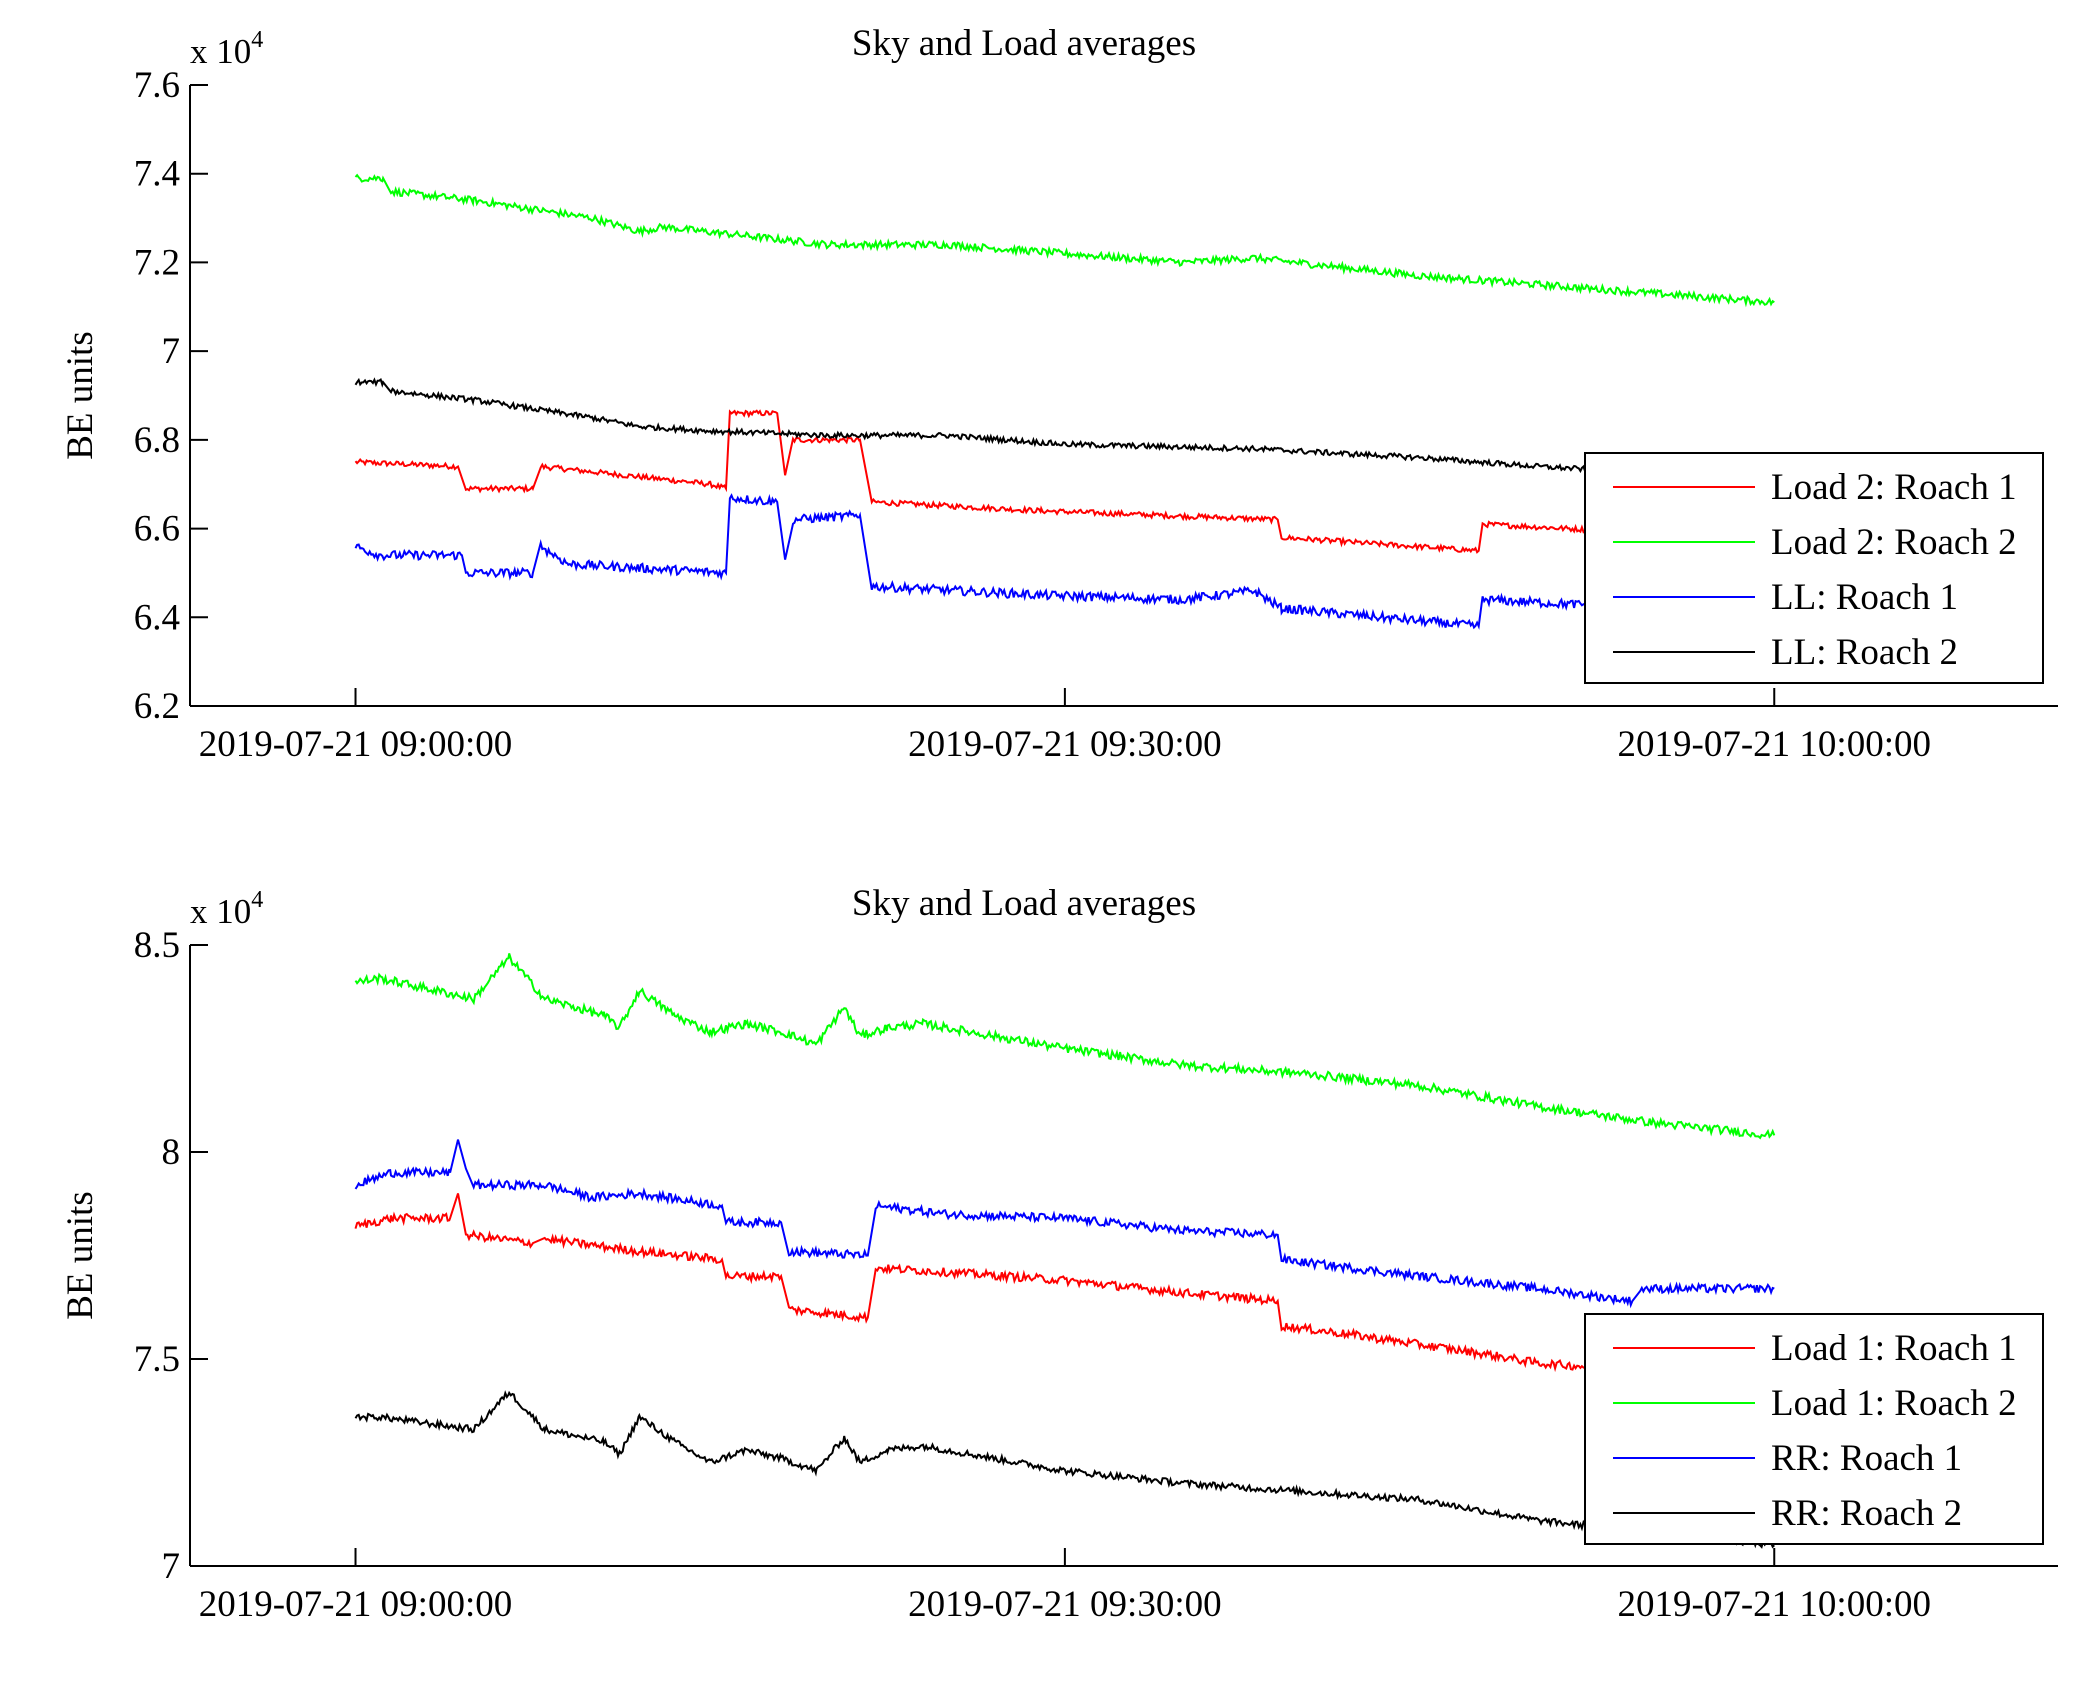 The image size is (2075, 1683). What do you see at coordinates (157, 706) in the screenshot?
I see `y-tick-label: 6.2` at bounding box center [157, 706].